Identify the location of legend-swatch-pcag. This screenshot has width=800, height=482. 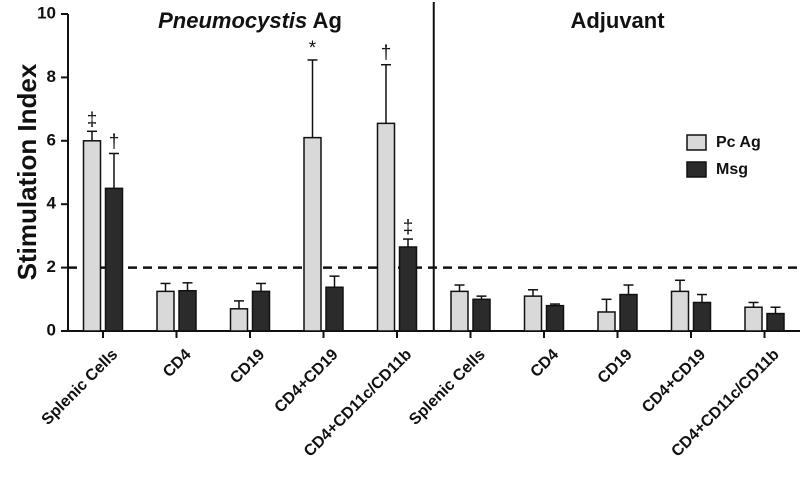
(696, 142).